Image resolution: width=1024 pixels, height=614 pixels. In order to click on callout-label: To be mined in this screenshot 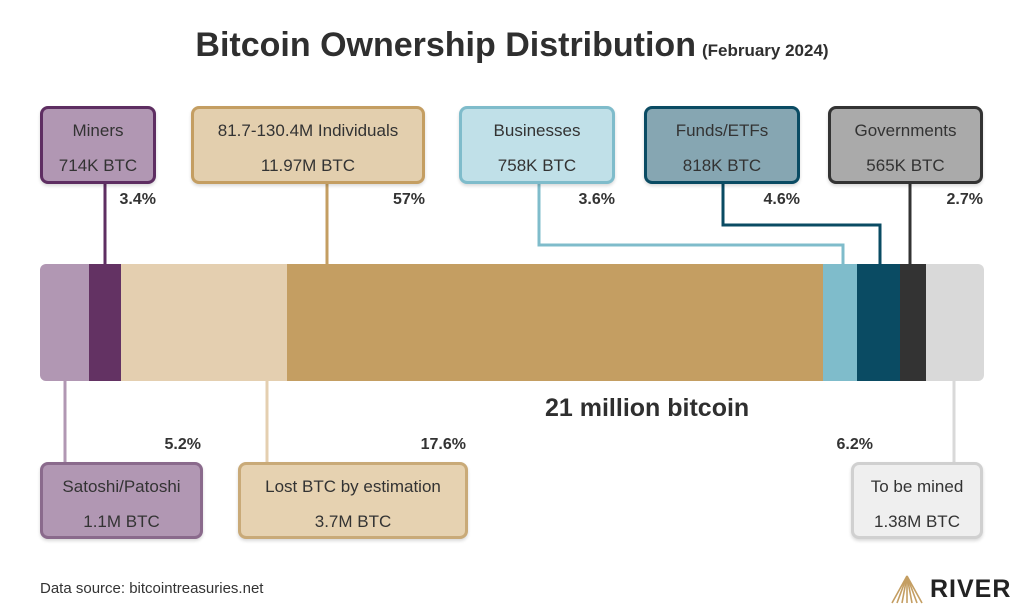, I will do `click(917, 486)`.